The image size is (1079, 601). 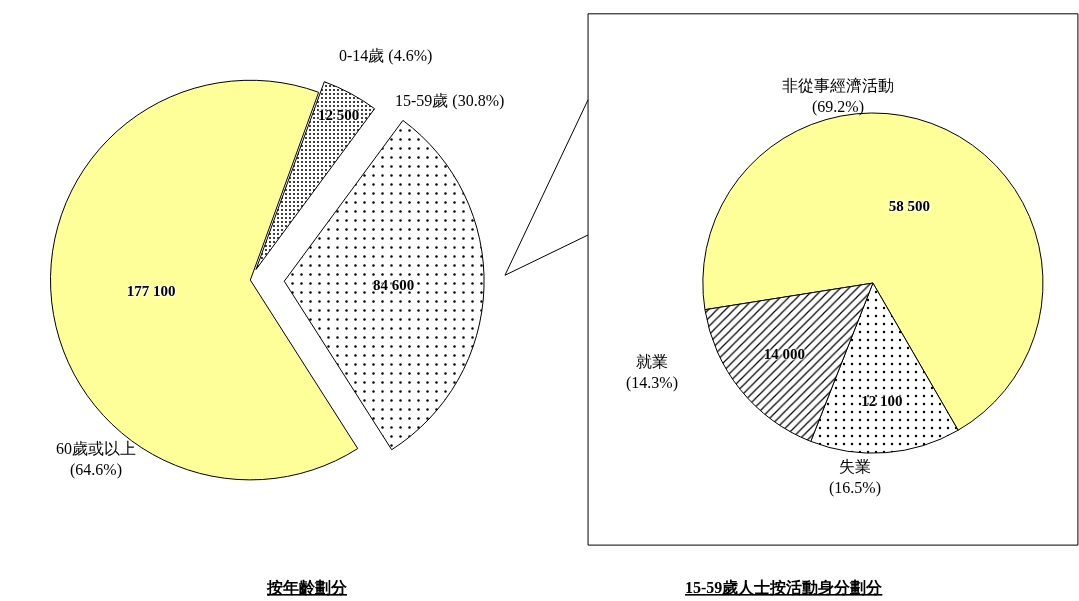 I want to click on slice-label: 非從事經濟活動 (69.2%), so click(x=838, y=96).